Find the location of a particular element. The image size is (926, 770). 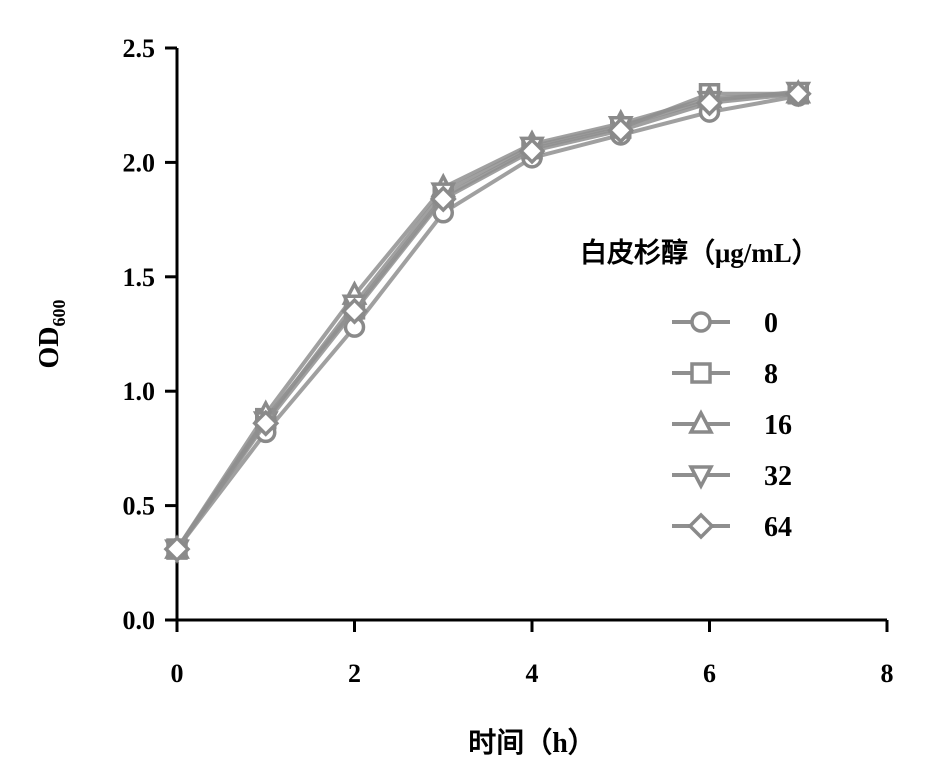

legend-label-32: 32 is located at coordinates (778, 476).